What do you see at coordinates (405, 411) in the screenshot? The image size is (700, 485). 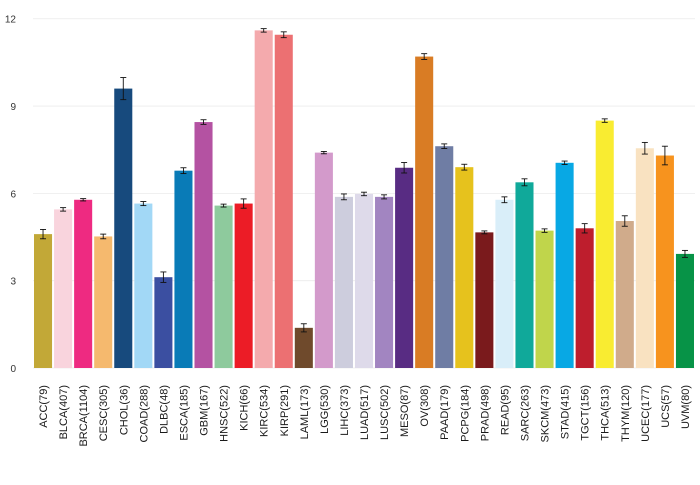 I see `x-tick-label: MESO(87)` at bounding box center [405, 411].